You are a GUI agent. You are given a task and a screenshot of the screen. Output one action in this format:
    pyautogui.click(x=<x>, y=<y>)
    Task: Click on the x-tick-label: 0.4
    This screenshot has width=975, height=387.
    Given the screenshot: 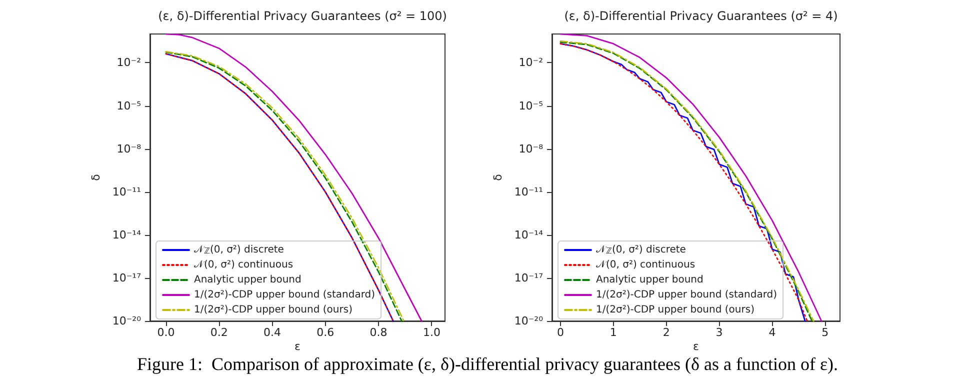 What is the action you would take?
    pyautogui.click(x=272, y=332)
    